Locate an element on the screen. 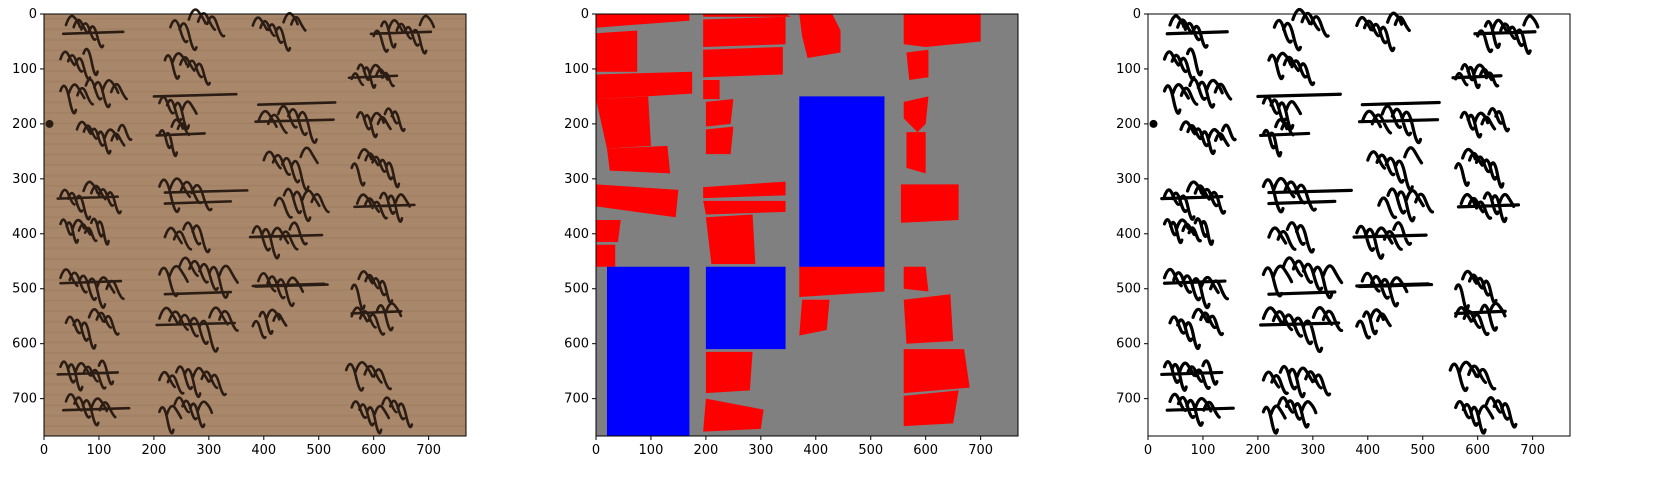 Image resolution: width=1656 pixels, height=493 pixels. binarized-ytick-label: 300 is located at coordinates (1128, 179).